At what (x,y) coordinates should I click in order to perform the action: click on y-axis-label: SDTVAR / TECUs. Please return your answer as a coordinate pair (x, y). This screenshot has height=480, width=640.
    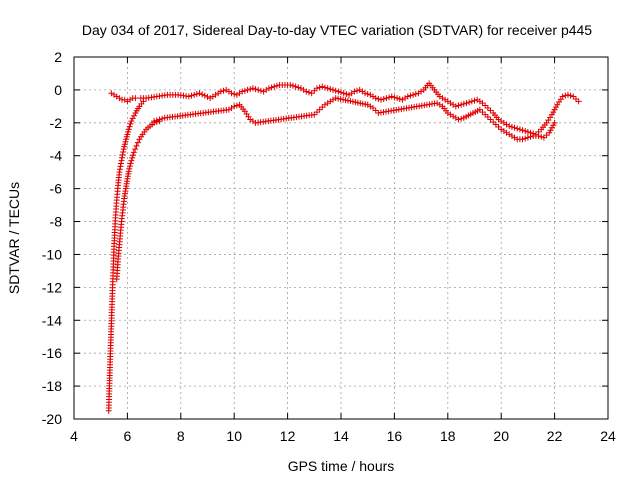
    Looking at the image, I should click on (14, 238).